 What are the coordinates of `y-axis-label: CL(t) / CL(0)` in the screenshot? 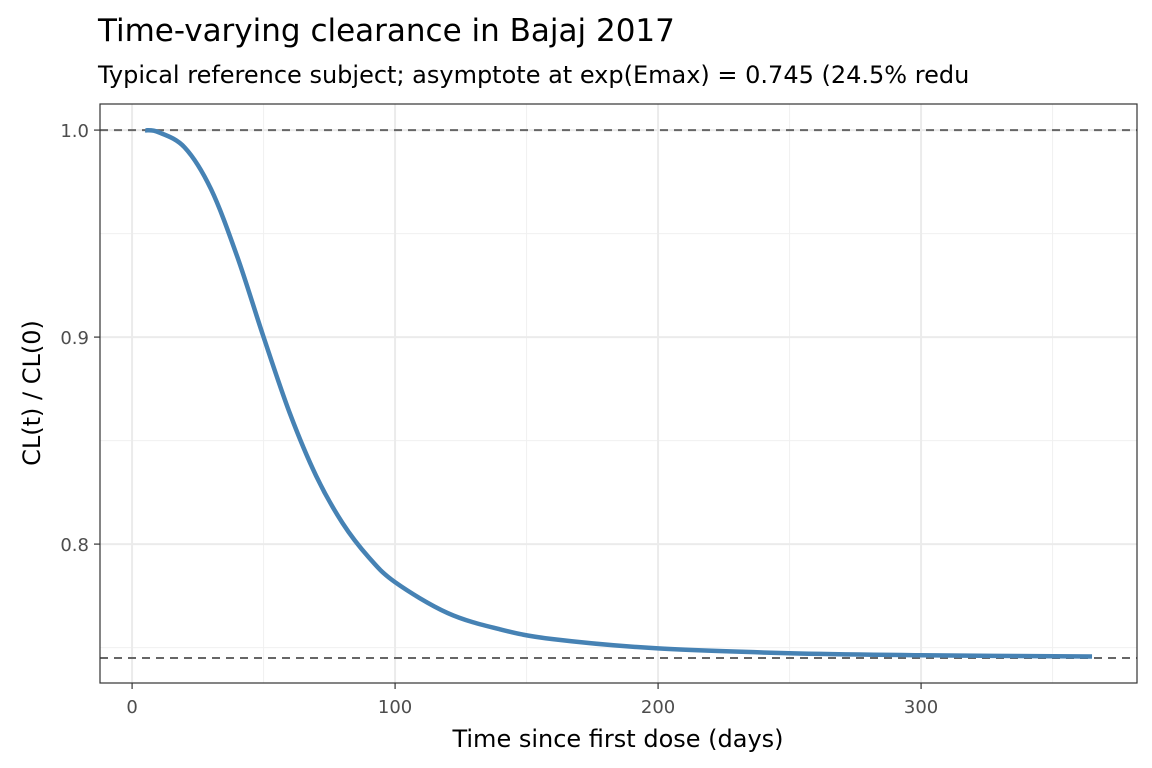 It's located at (32, 393).